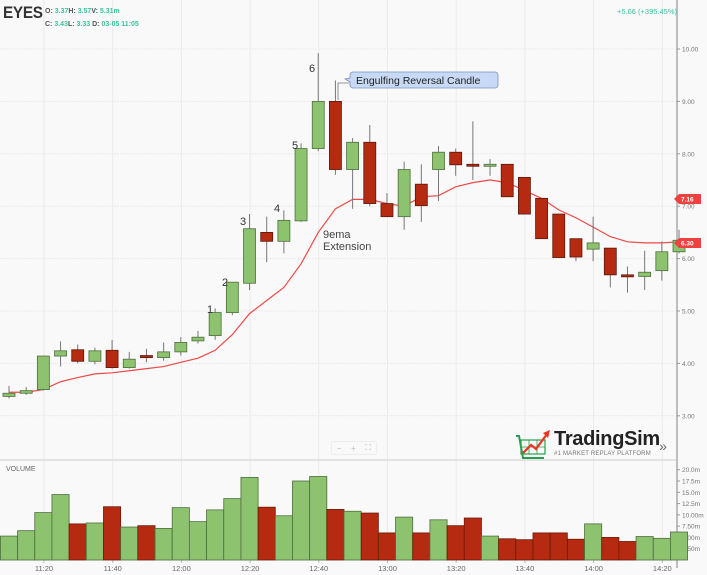  Describe the element at coordinates (691, 470) in the screenshot. I see `volume-tick-label: 20.0m` at that location.